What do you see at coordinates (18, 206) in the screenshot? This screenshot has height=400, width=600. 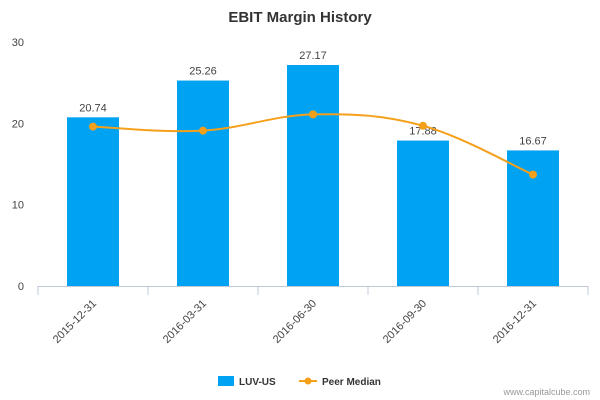 I see `y-tick-label: 10` at bounding box center [18, 206].